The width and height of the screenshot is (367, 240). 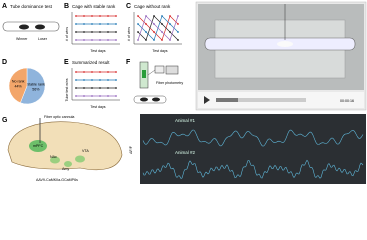 I want to click on panel-letter: B, so click(x=66, y=6).